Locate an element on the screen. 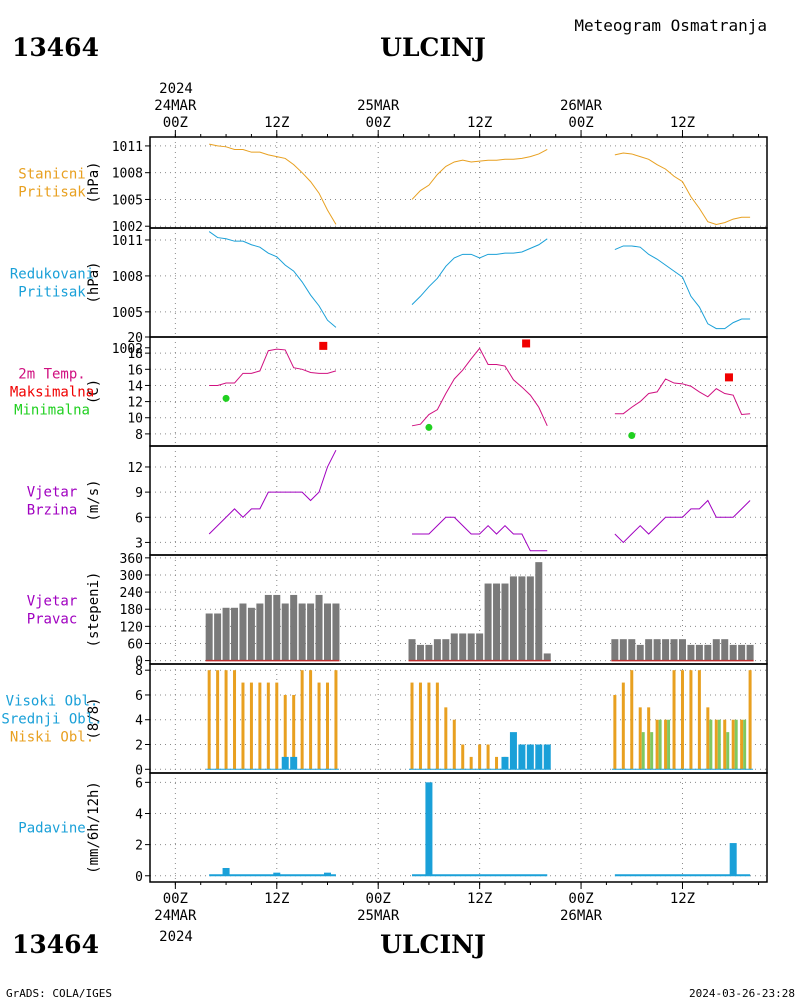 The width and height of the screenshot is (800, 1000). station-id-bottom: 13464 is located at coordinates (55, 944).